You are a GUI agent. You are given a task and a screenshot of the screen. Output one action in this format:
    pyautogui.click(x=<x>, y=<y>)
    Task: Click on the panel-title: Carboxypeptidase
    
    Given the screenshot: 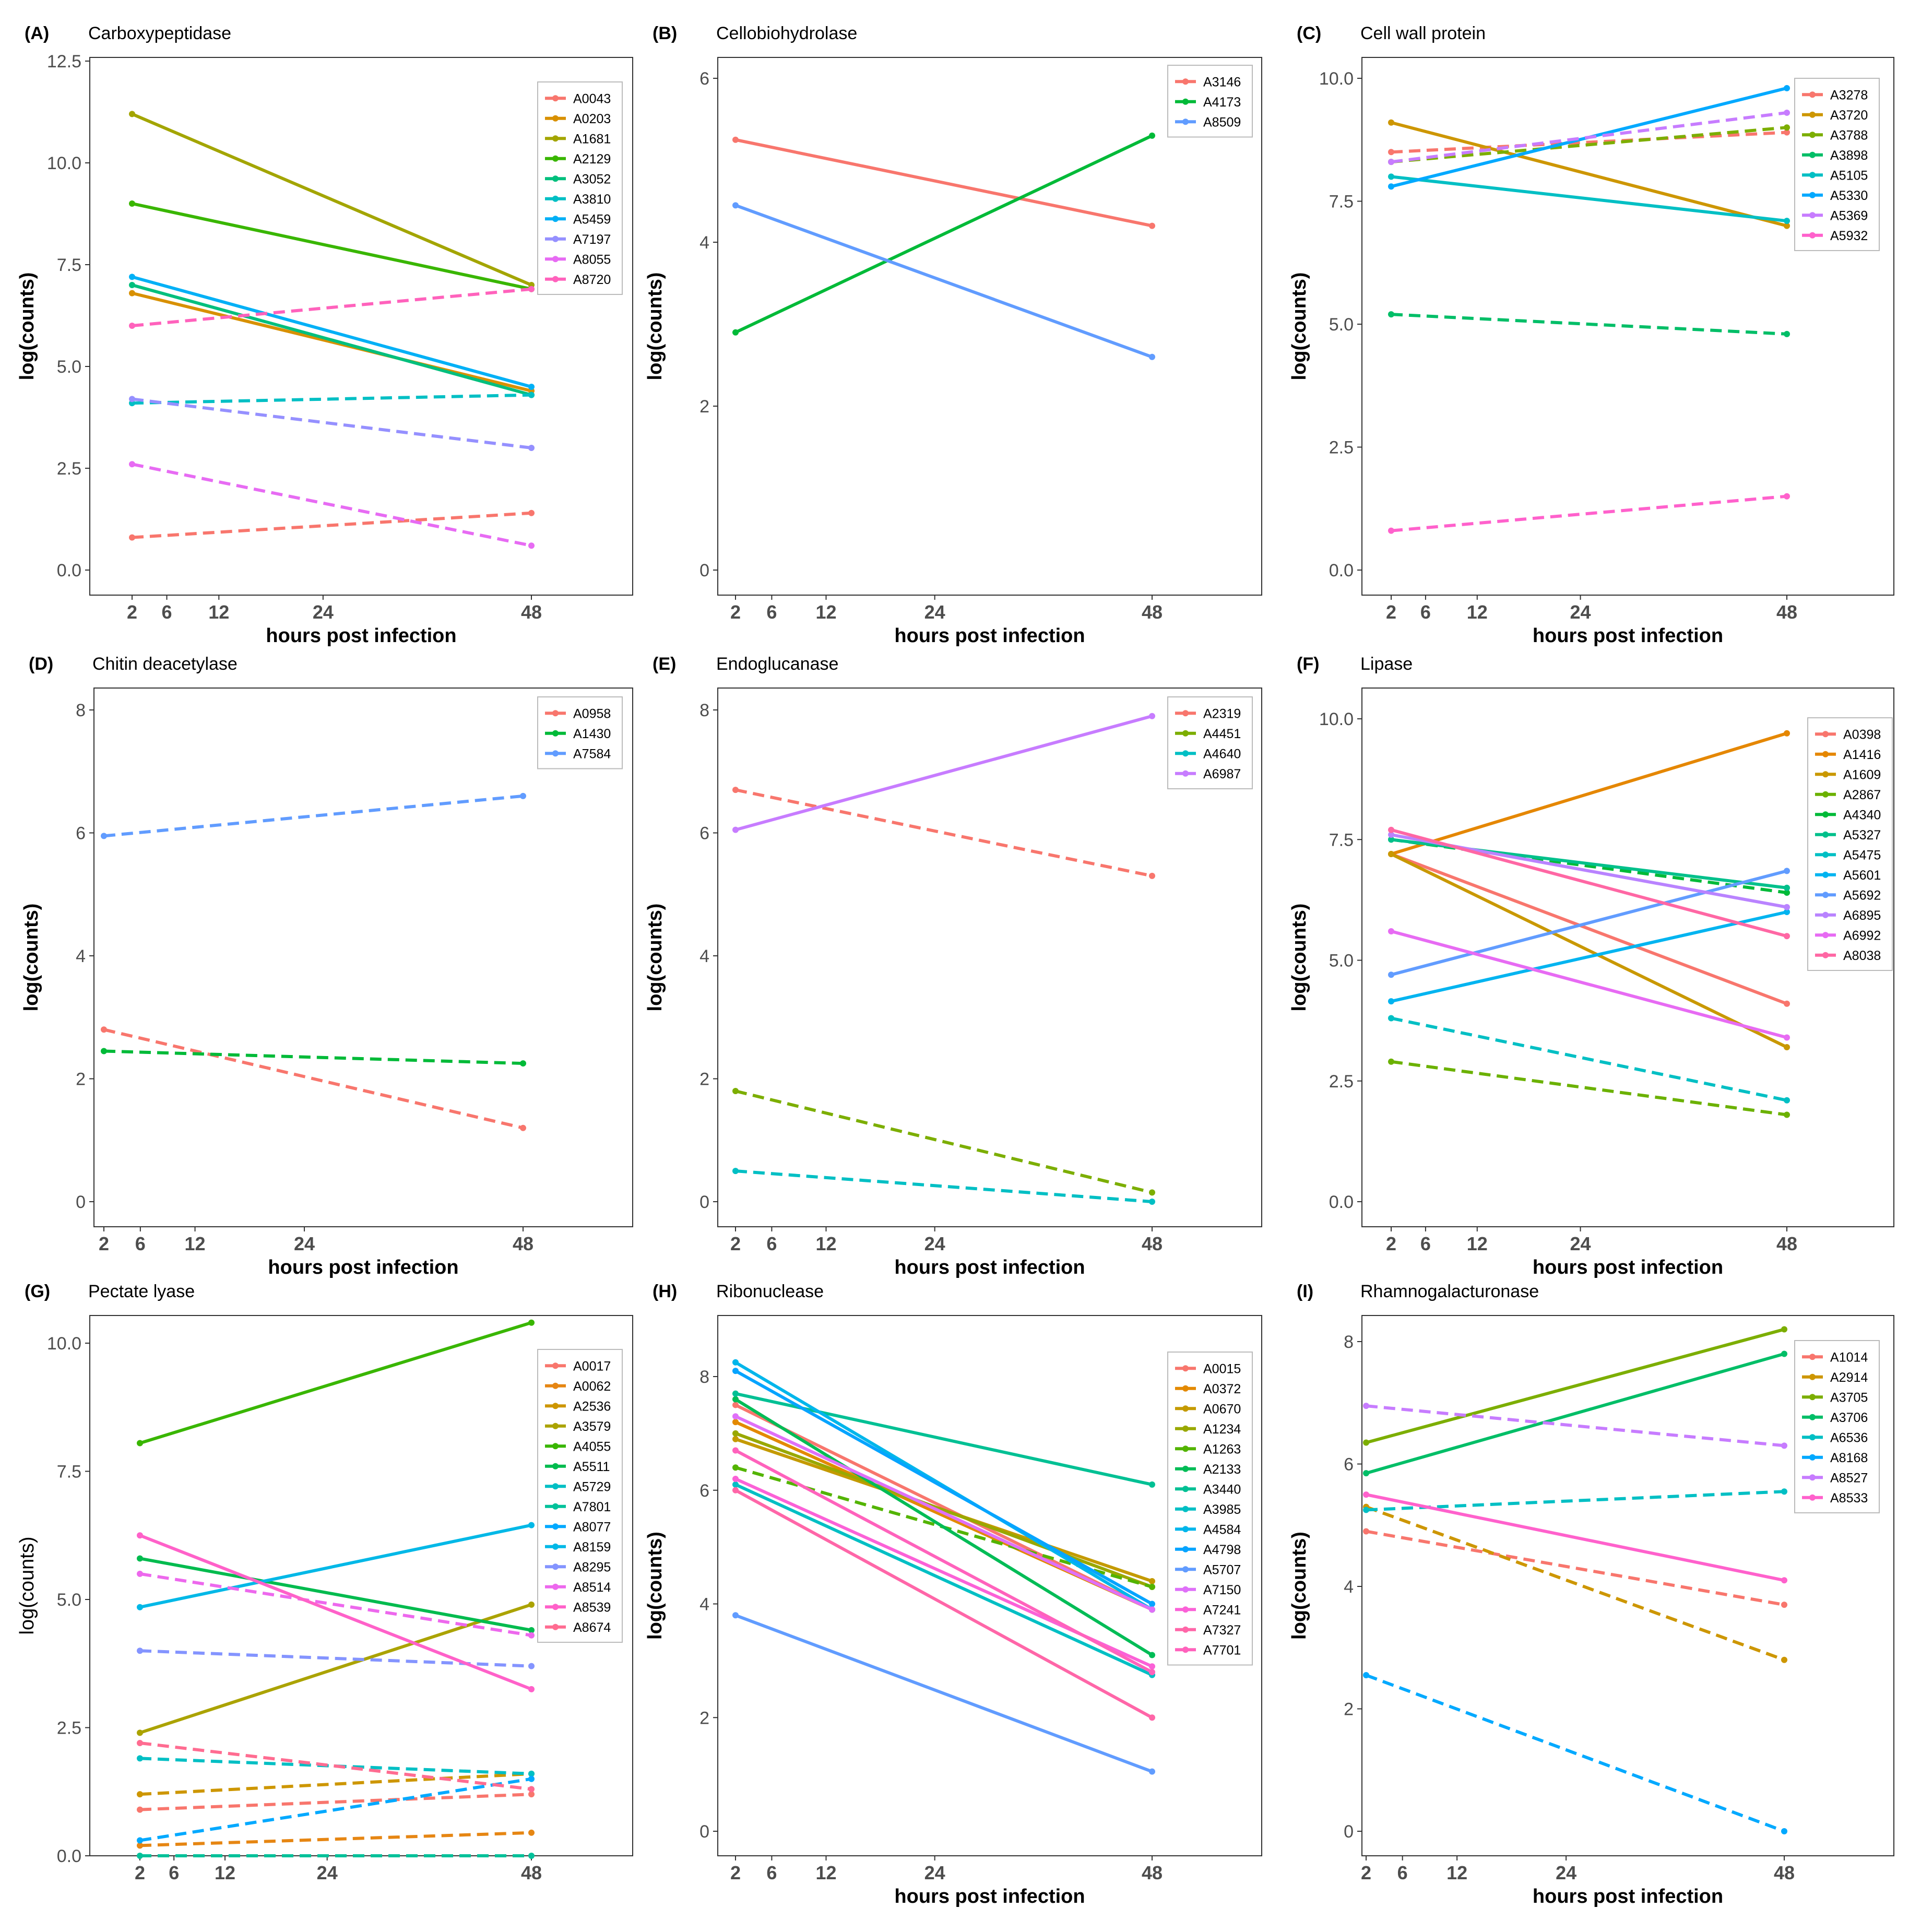 What is the action you would take?
    pyautogui.click(x=159, y=33)
    